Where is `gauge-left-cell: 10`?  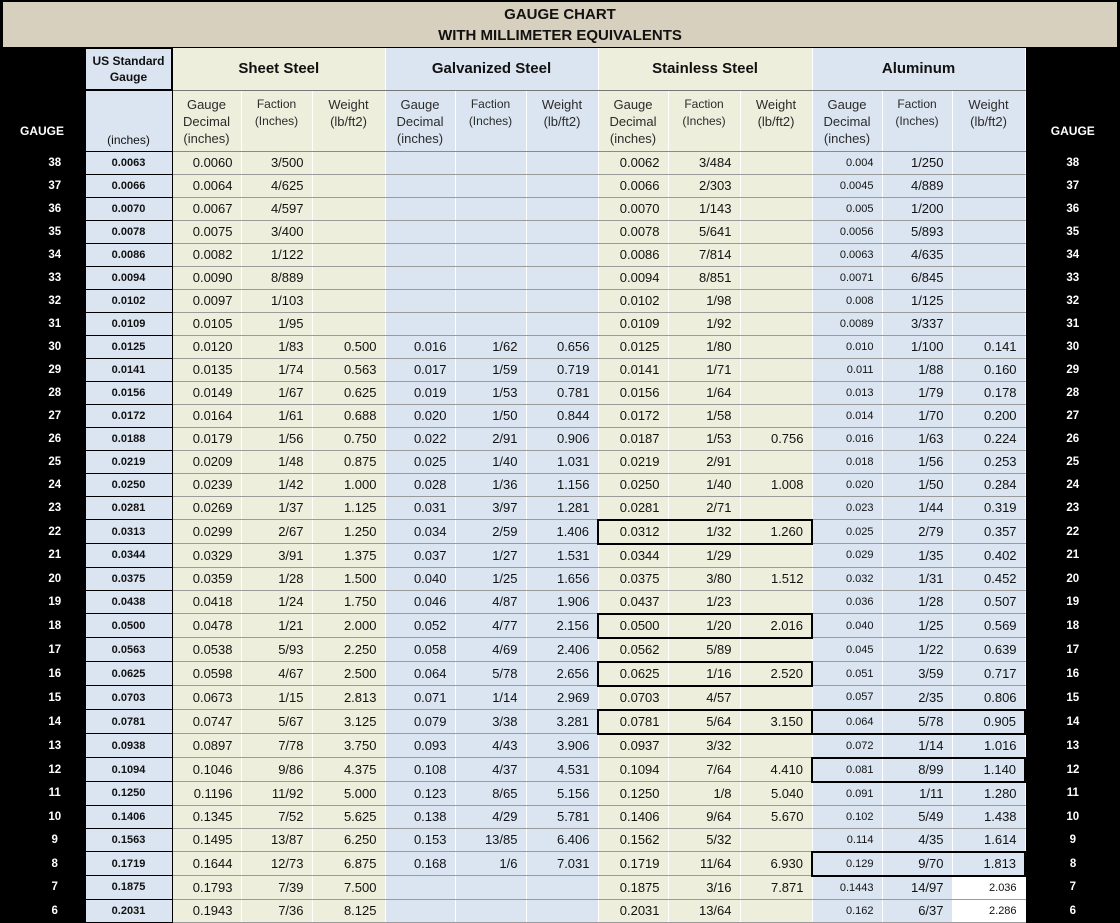
gauge-left-cell: 10 is located at coordinates (42, 816).